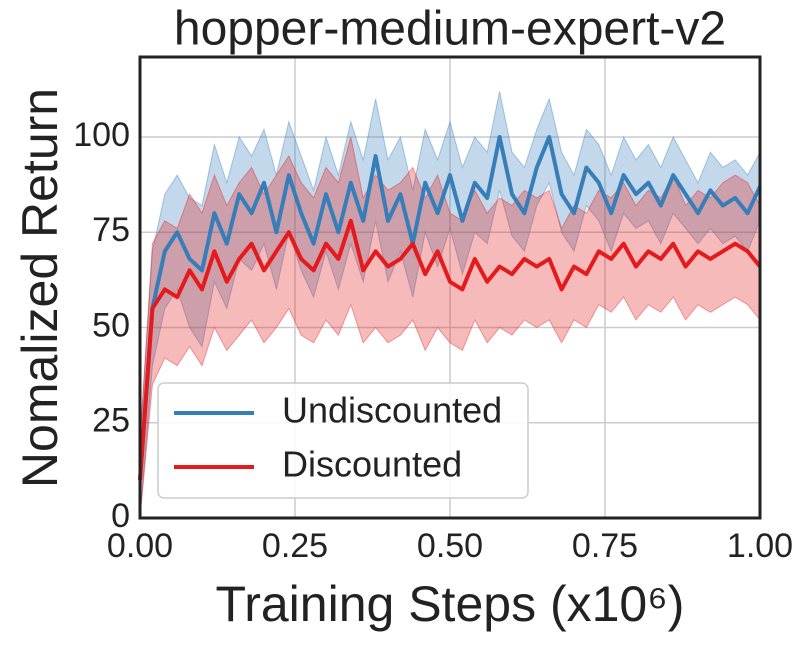 Image resolution: width=806 pixels, height=647 pixels. What do you see at coordinates (101, 135) in the screenshot?
I see `y-tick-label: 100` at bounding box center [101, 135].